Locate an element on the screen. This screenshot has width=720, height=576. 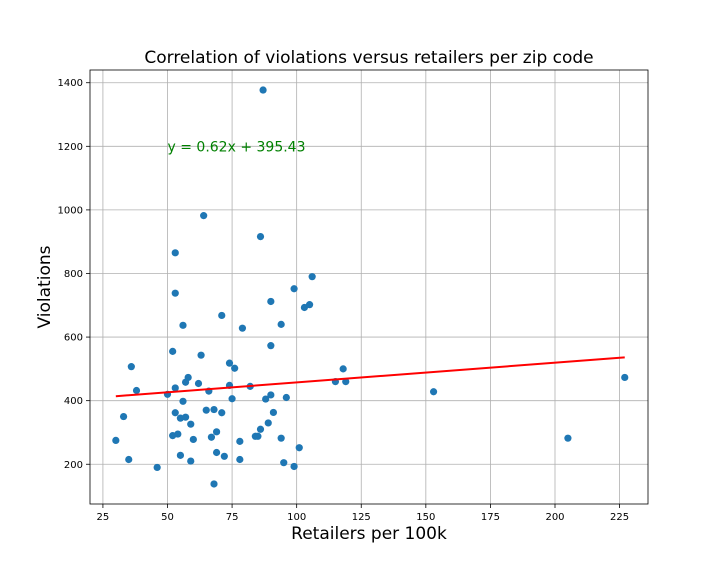
x-axis-ticks: 25 50 75 100 125 150 175 200 225 is located at coordinates (363, 513).